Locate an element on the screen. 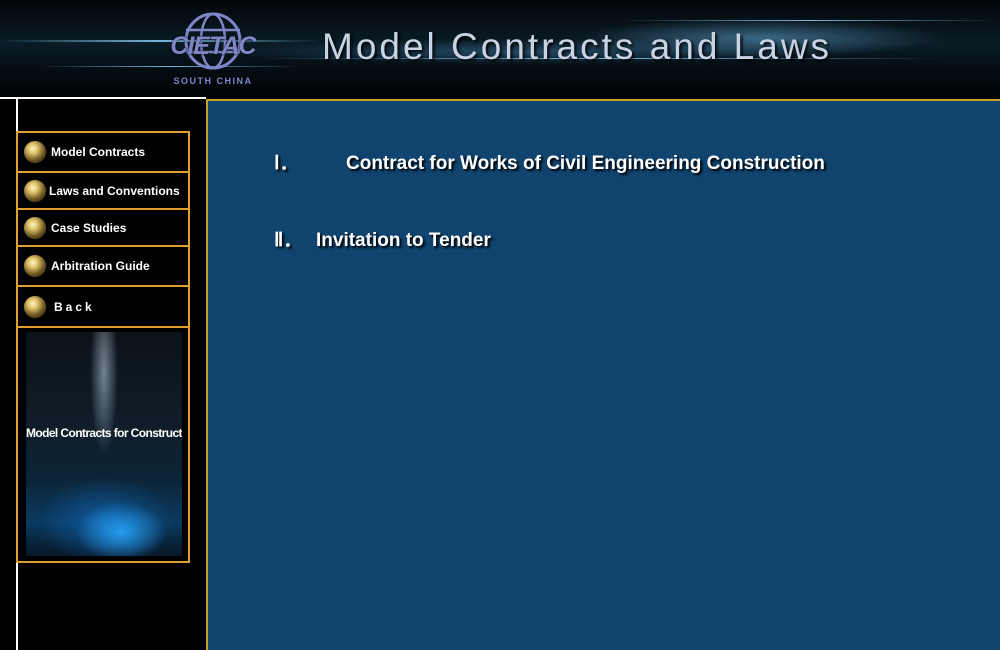 This screenshot has width=1000, height=650. promo-image: Model Contracts for Construction is located at coordinates (104, 444).